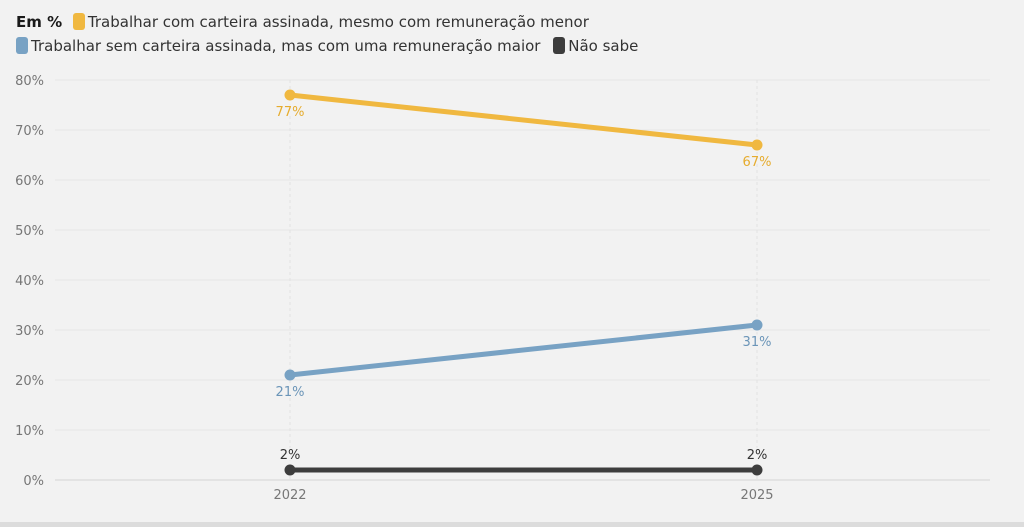 The height and width of the screenshot is (527, 1024). Describe the element at coordinates (603, 46) in the screenshot. I see `legend-label-nao-sabe: Não sabe` at that location.